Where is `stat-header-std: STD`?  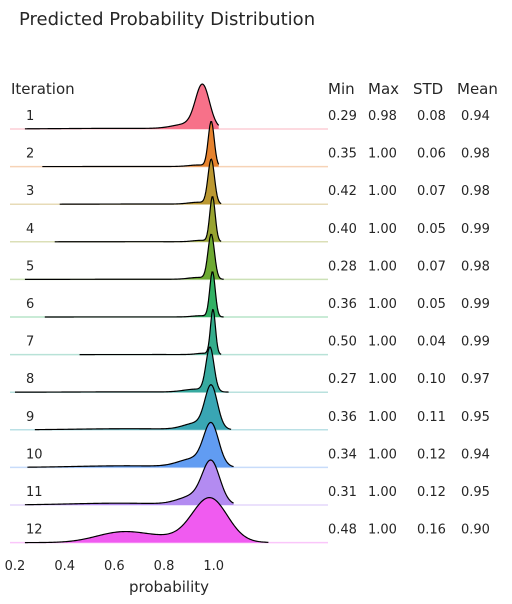 stat-header-std: STD is located at coordinates (428, 89).